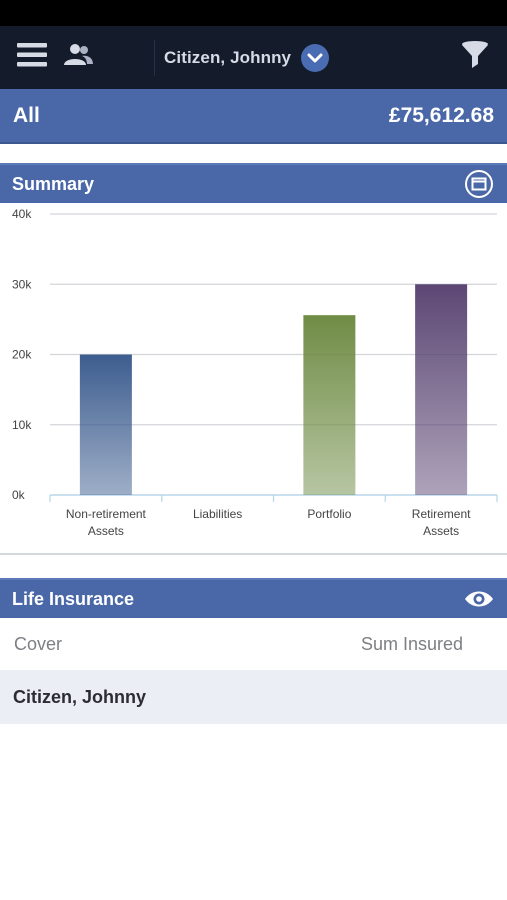  I want to click on menu-icon, so click(32, 57).